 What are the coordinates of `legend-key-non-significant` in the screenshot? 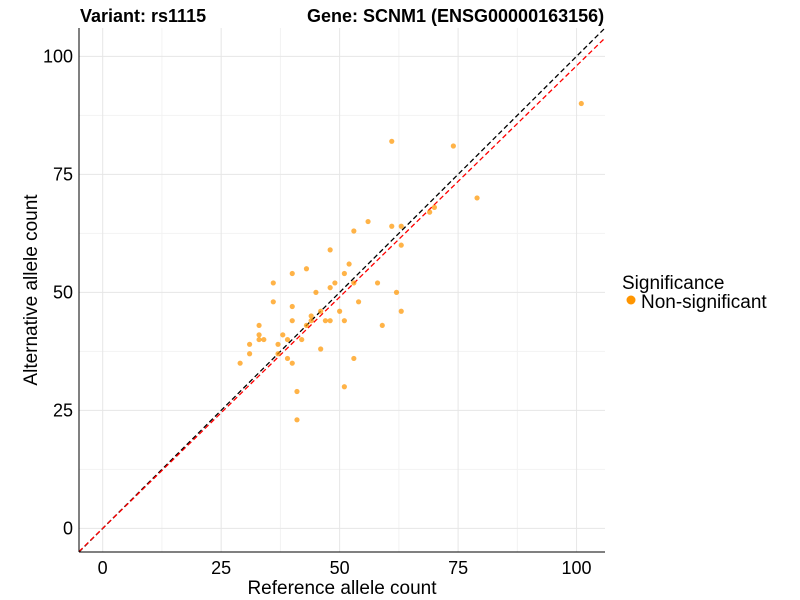 It's located at (631, 300).